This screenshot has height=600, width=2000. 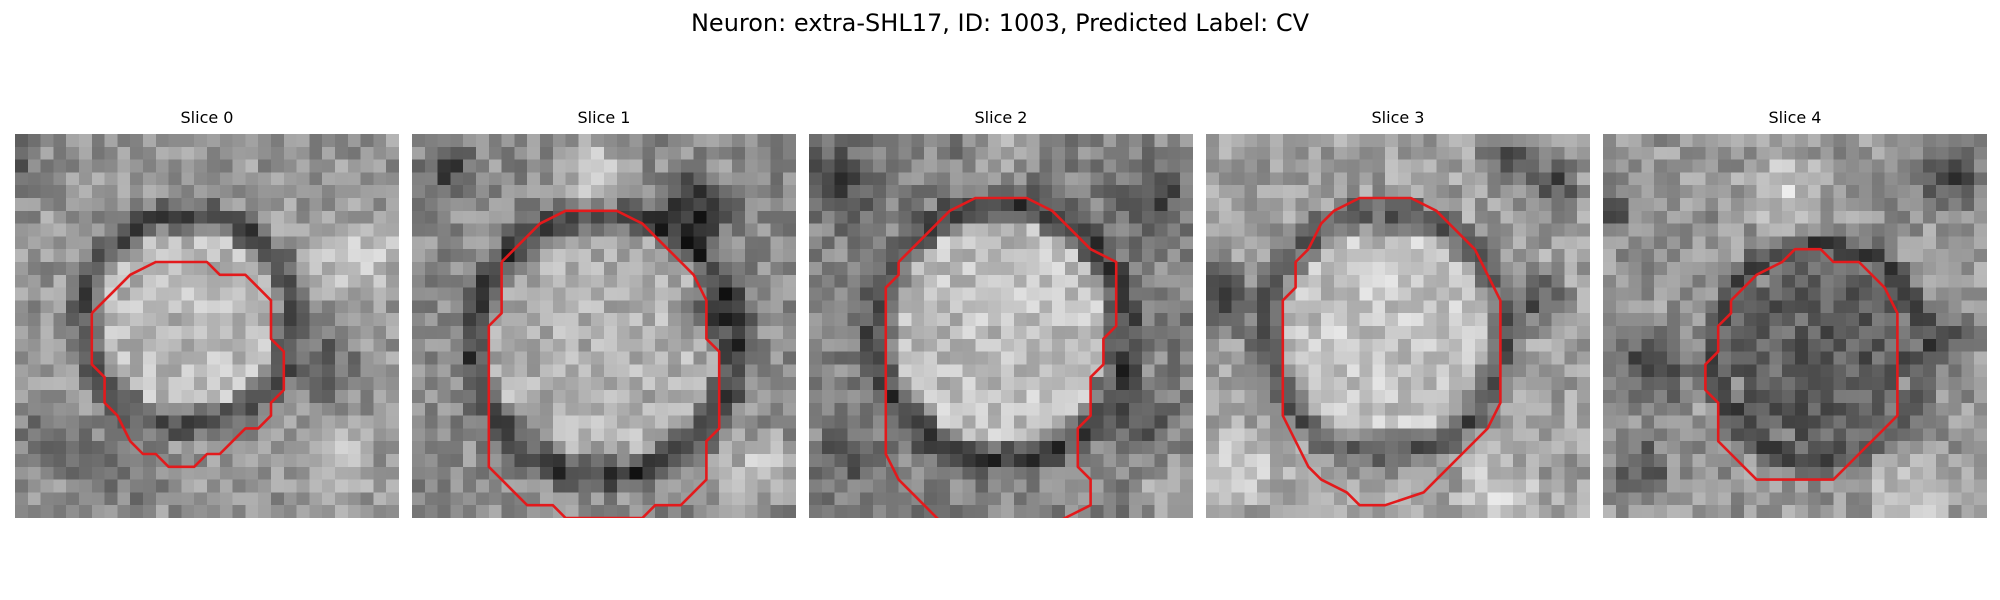 I want to click on slice-panel-2: Slice 2, so click(x=1001, y=313).